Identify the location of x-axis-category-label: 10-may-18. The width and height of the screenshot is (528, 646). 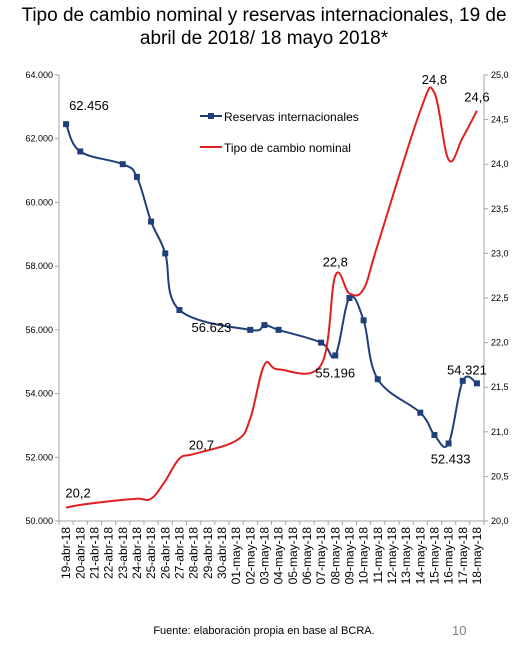
(364, 556).